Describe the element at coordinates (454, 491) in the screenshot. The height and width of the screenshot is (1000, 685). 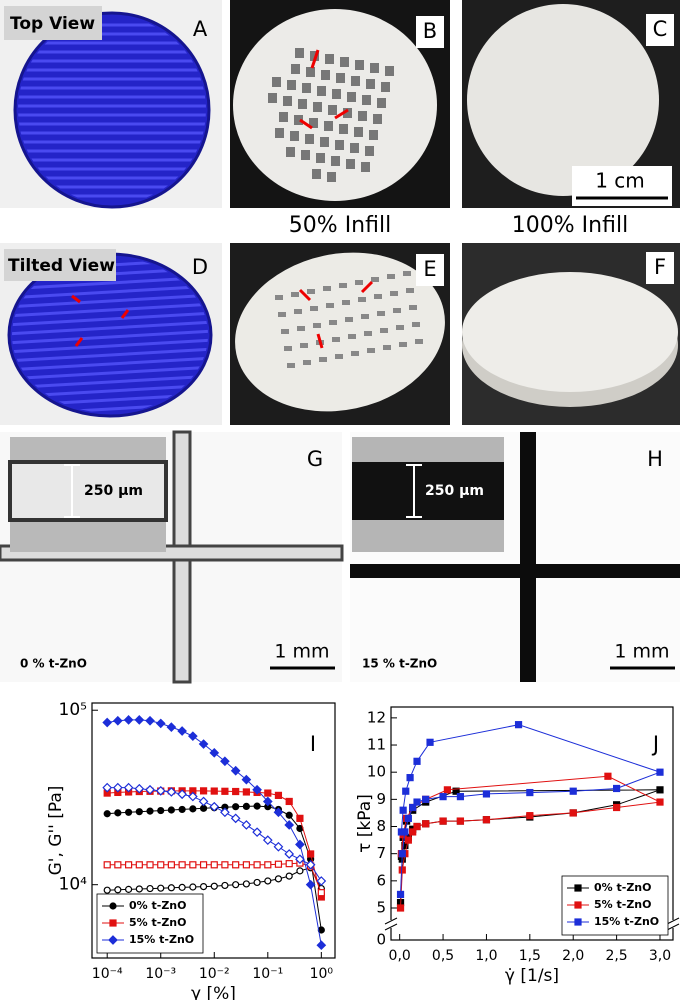
I see `scale-label: 250 µm` at that location.